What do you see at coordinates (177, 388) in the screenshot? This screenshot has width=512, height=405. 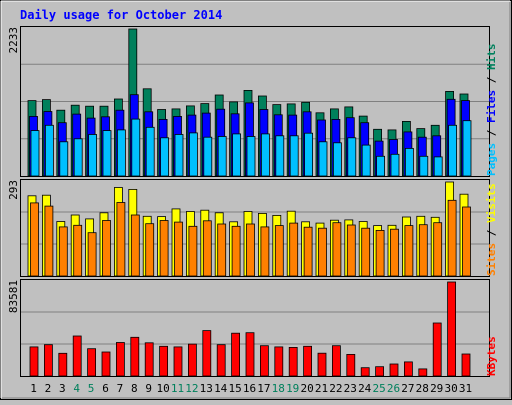 I see `x-tick-label: 11` at bounding box center [177, 388].